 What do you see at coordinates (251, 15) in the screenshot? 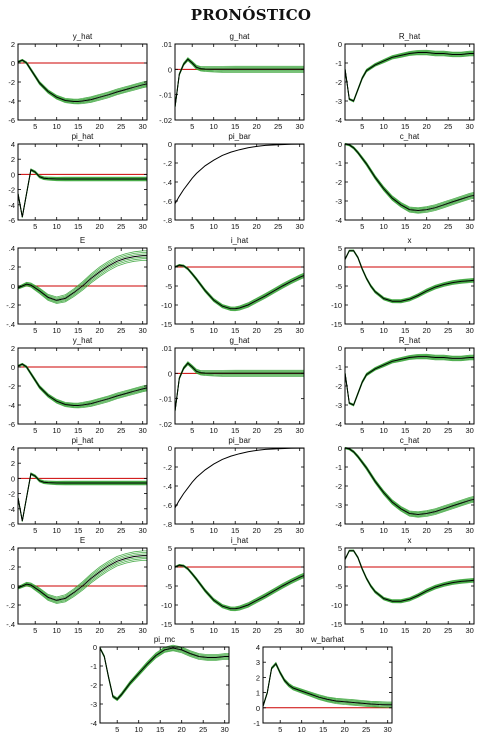
I see `page-title: PRONÓSTICO` at bounding box center [251, 15].